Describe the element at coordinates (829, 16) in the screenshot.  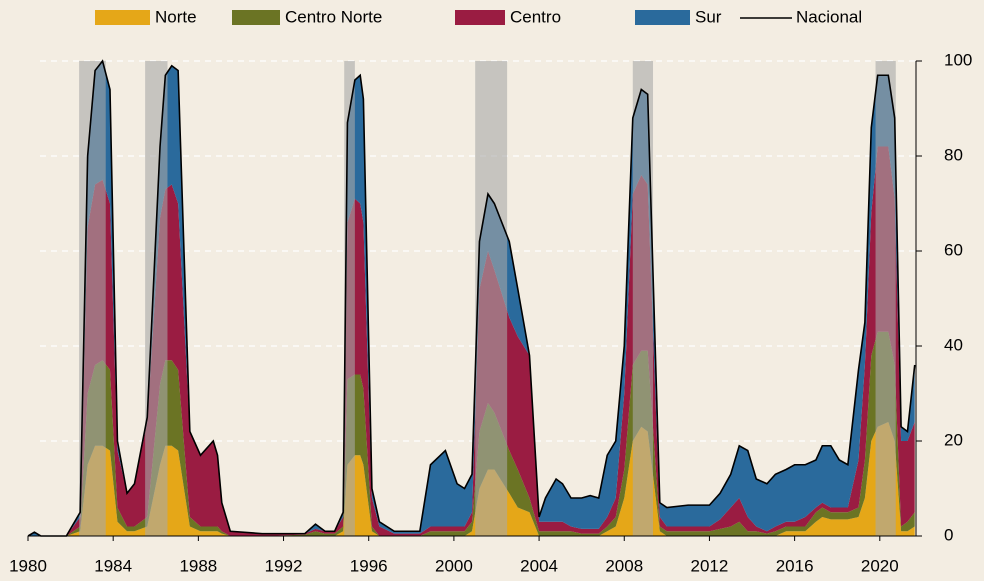
I see `legend-label: Nacional` at that location.